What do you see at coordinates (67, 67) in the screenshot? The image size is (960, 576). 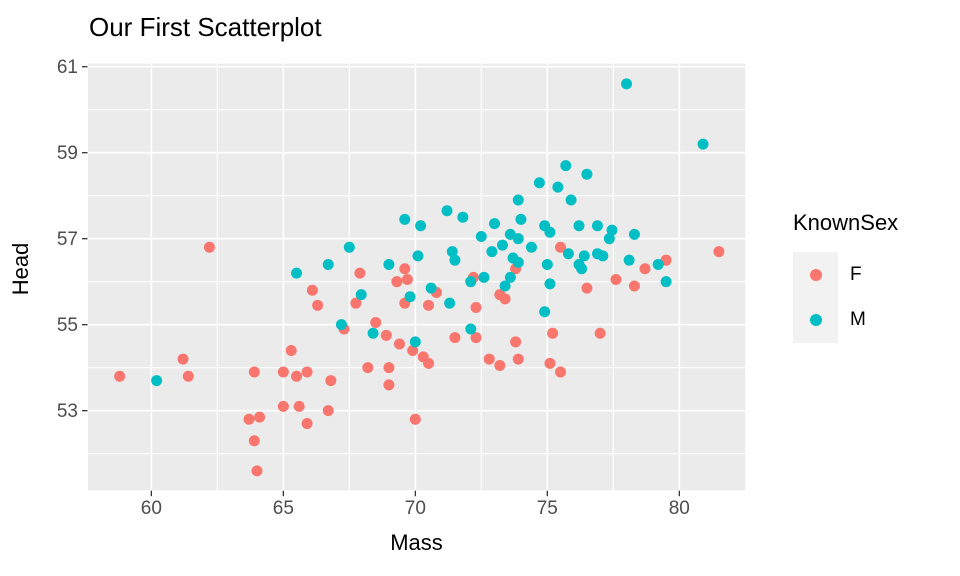 I see `y-tick-label: 61` at bounding box center [67, 67].